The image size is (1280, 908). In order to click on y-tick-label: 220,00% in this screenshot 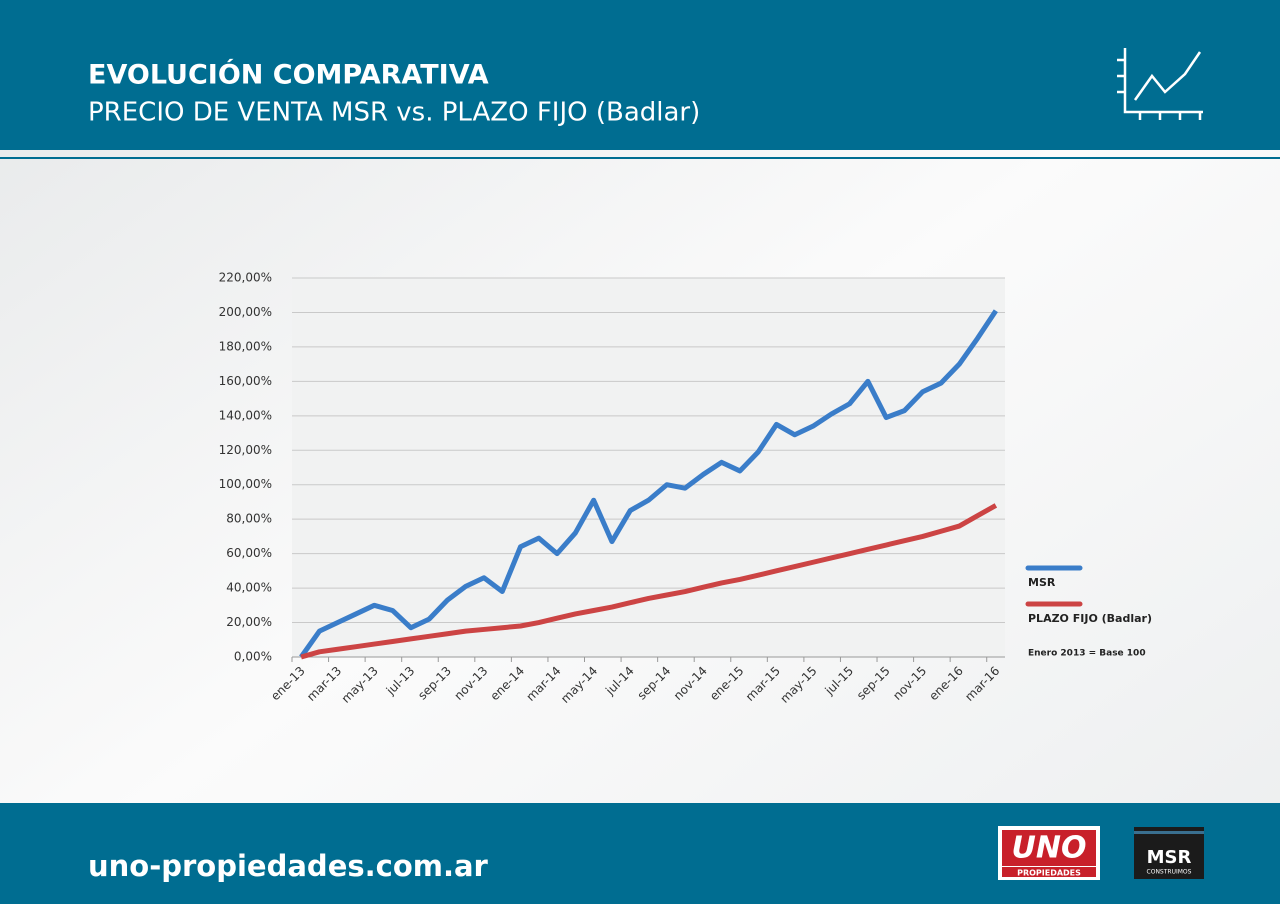, I will do `click(245, 278)`.